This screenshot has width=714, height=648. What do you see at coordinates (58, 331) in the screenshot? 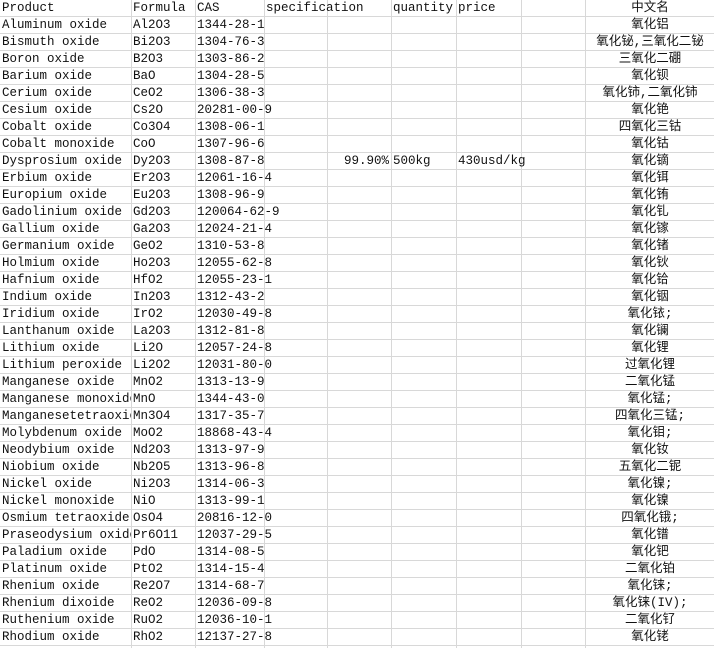
I see `product-cell: Lanthanum oxide` at bounding box center [58, 331].